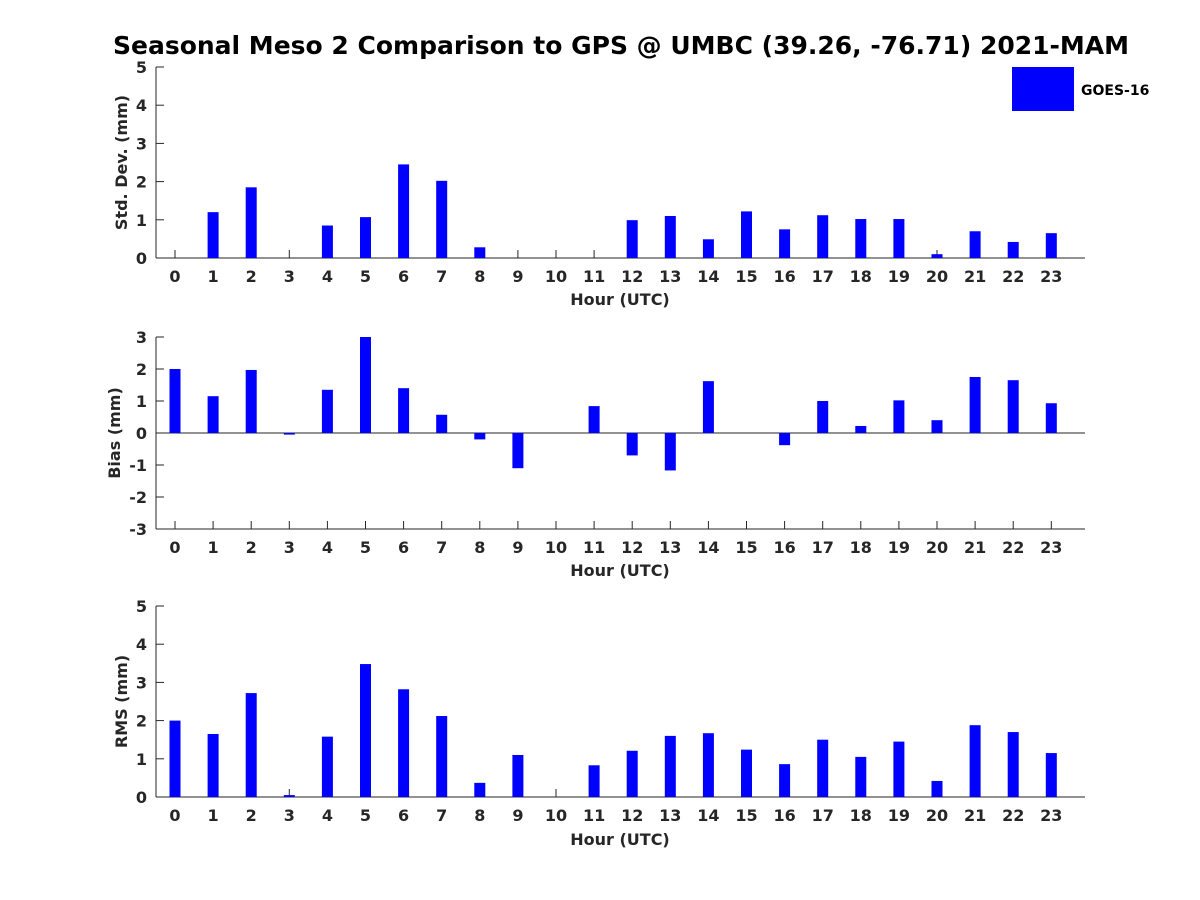 This screenshot has width=1200, height=900. I want to click on y-axis-label: RMS (mm), so click(121, 701).